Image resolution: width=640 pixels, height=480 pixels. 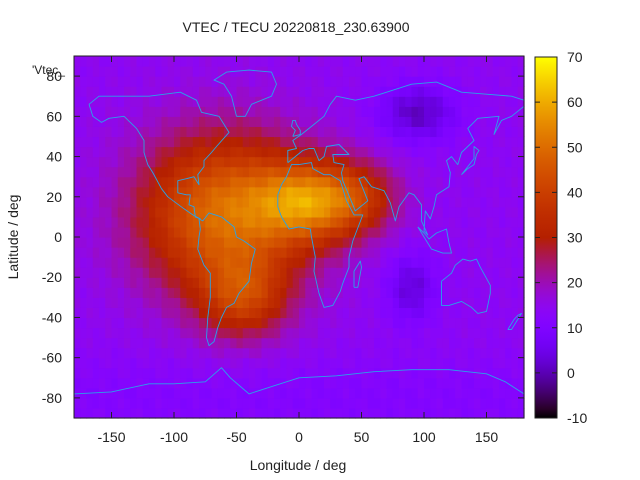 I want to click on colorbar-tick-label: 70, so click(x=575, y=57).